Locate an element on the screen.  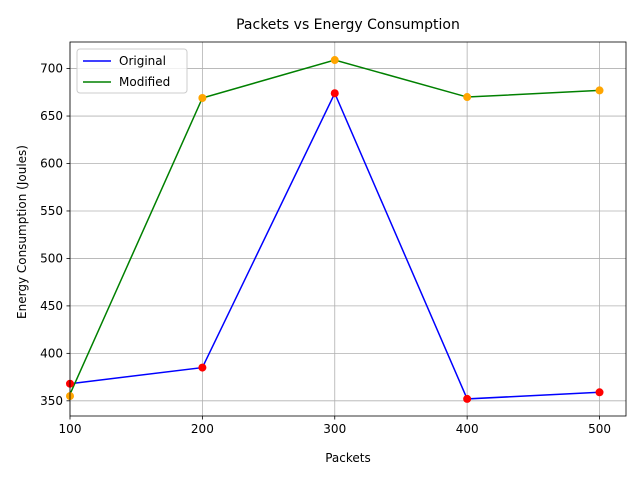
x-tick-label: 200 is located at coordinates (202, 429).